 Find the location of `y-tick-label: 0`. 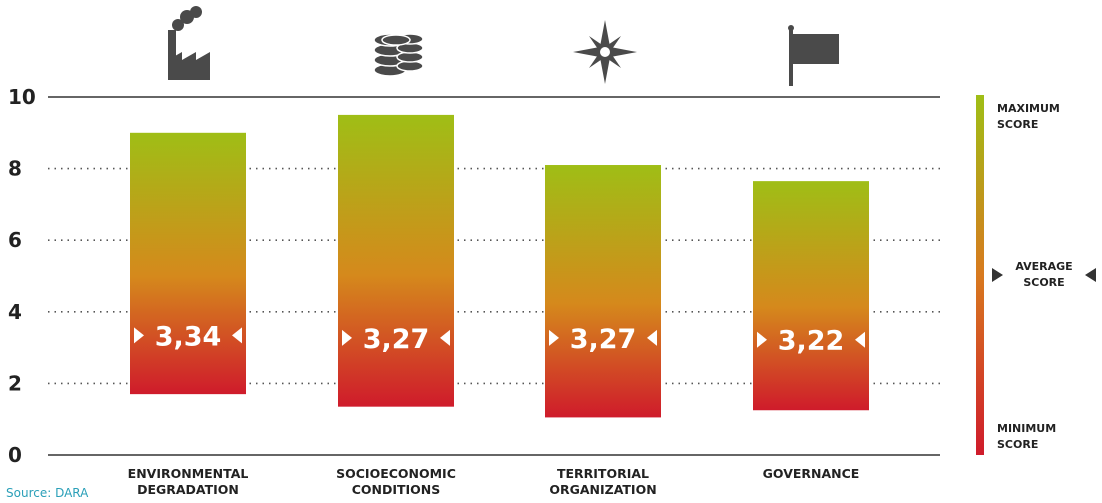

y-tick-label: 0 is located at coordinates (15, 455).